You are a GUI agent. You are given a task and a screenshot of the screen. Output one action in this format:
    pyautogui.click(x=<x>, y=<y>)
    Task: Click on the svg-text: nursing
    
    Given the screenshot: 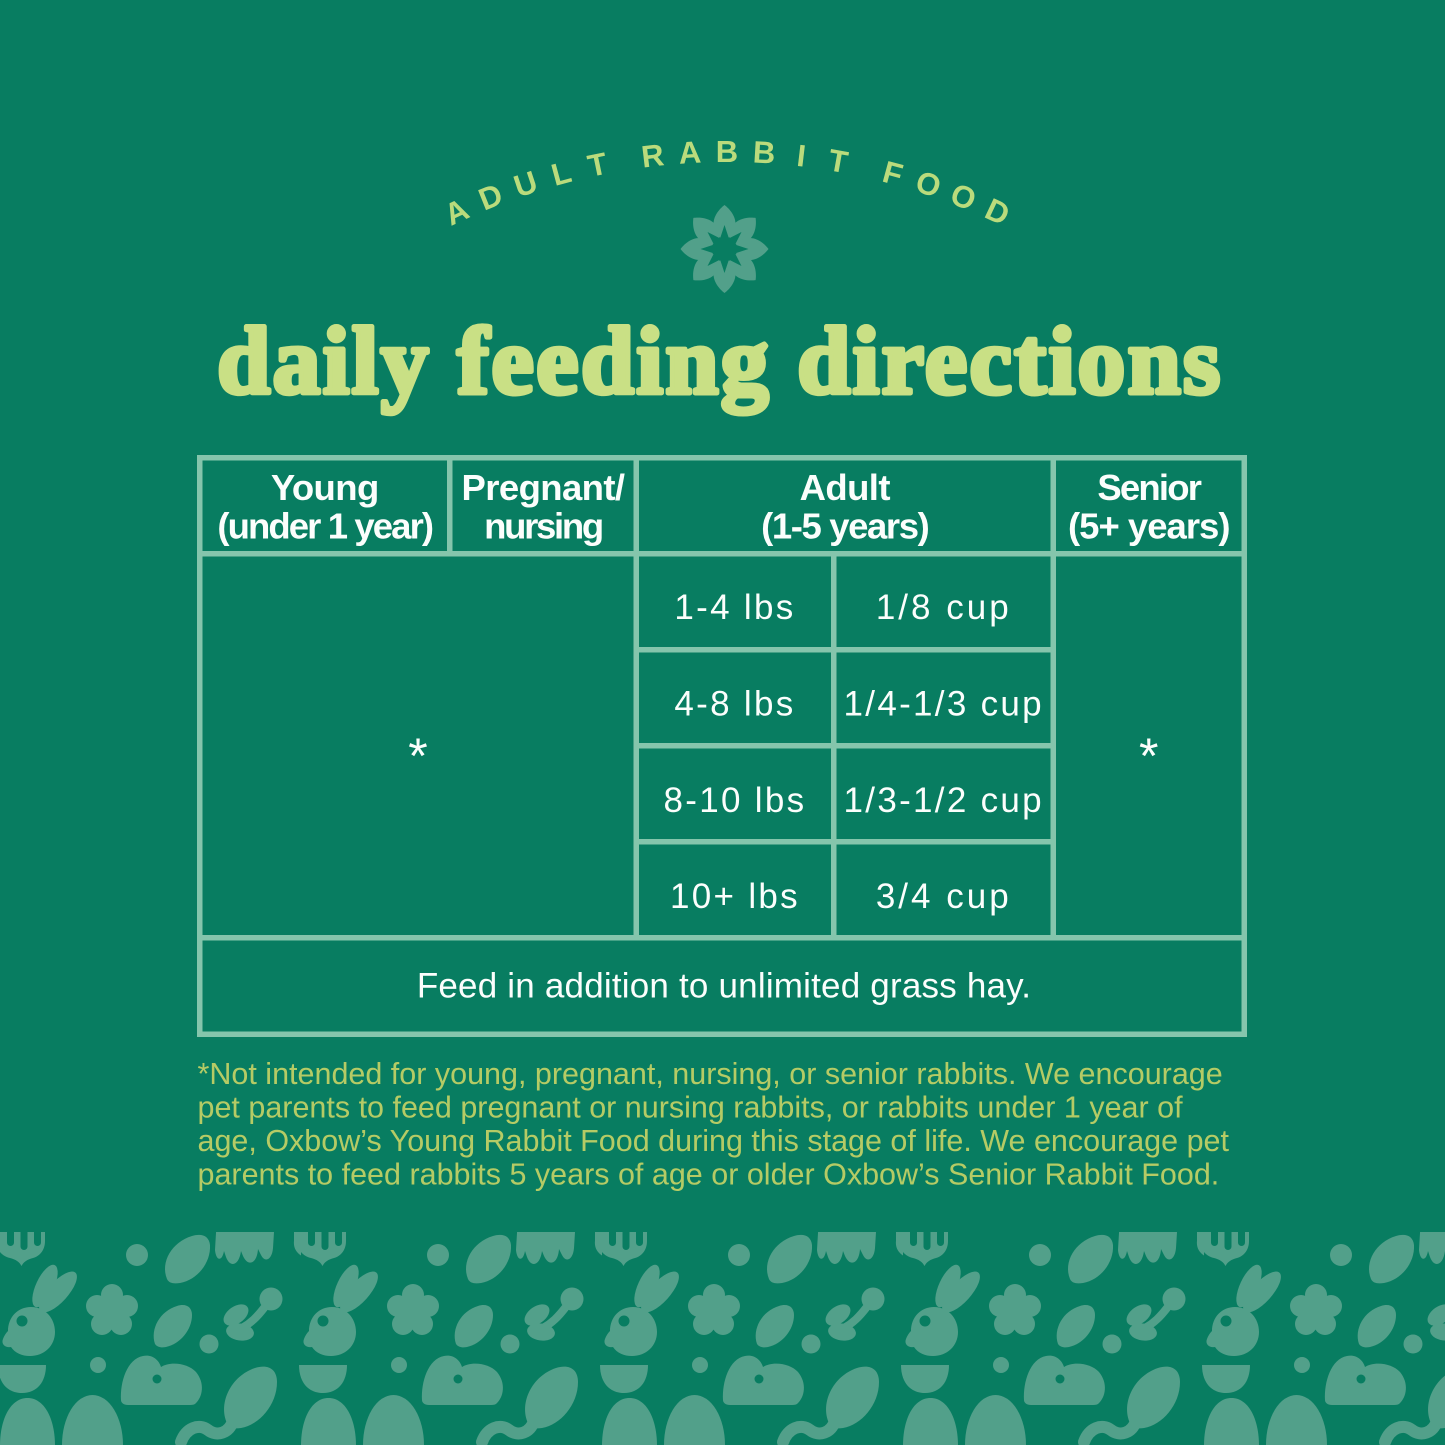 What is the action you would take?
    pyautogui.click(x=543, y=526)
    